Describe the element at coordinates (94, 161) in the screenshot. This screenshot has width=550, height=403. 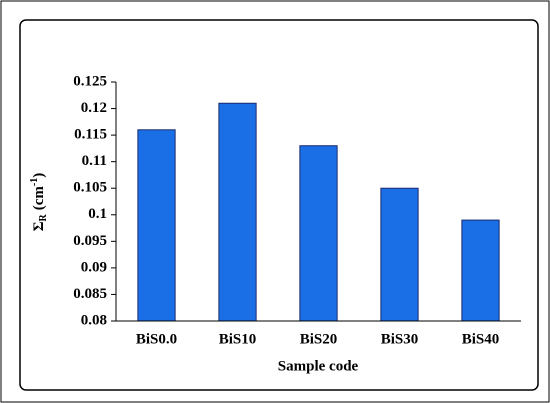
I see `y-tick-label: 0.11` at that location.